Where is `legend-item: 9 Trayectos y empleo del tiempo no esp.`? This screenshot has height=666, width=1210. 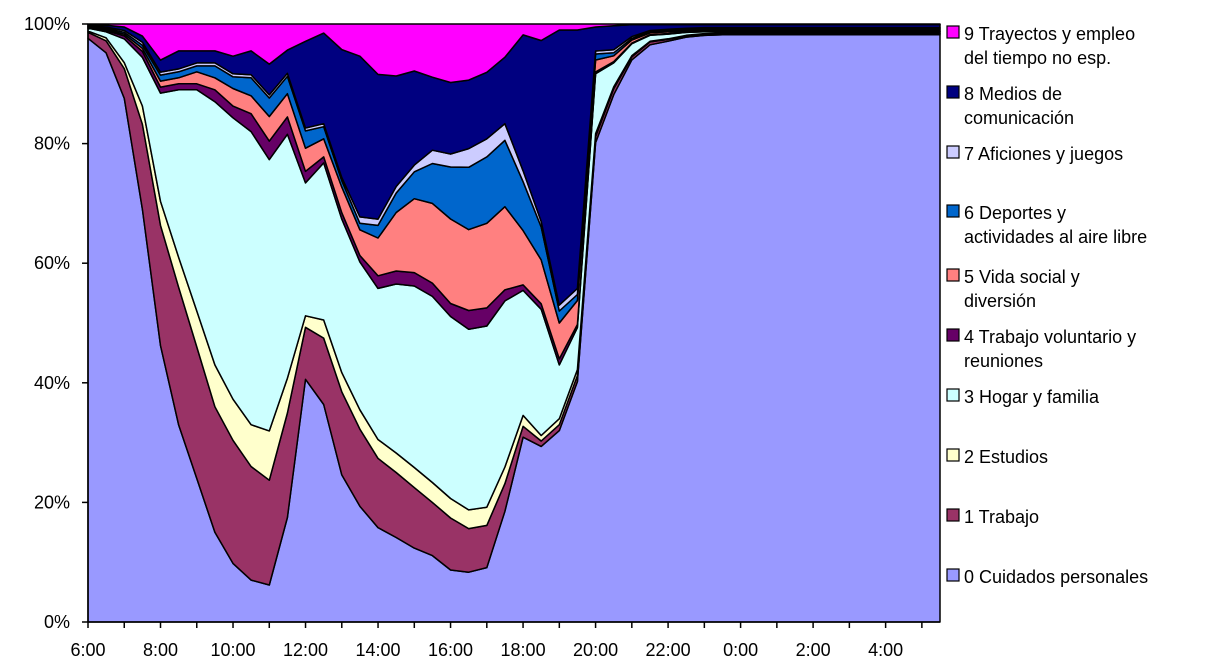
legend-item: 9 Trayectos y empleo del tiempo no esp. is located at coordinates (1040, 46).